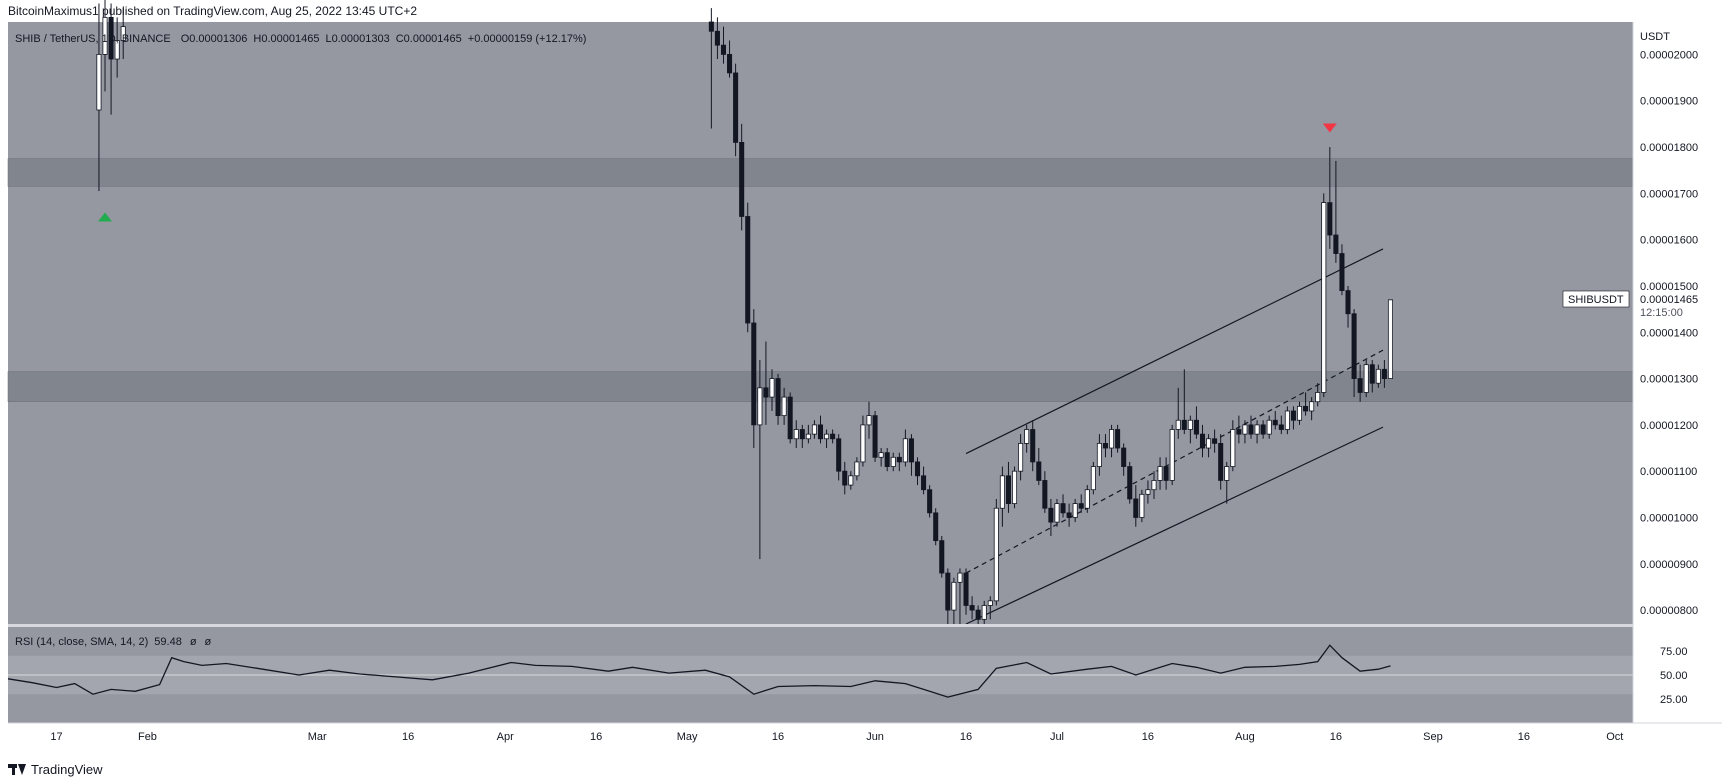 This screenshot has width=1722, height=784. Describe the element at coordinates (1669, 300) in the screenshot. I see `last-price-value: 0.00001465` at that location.